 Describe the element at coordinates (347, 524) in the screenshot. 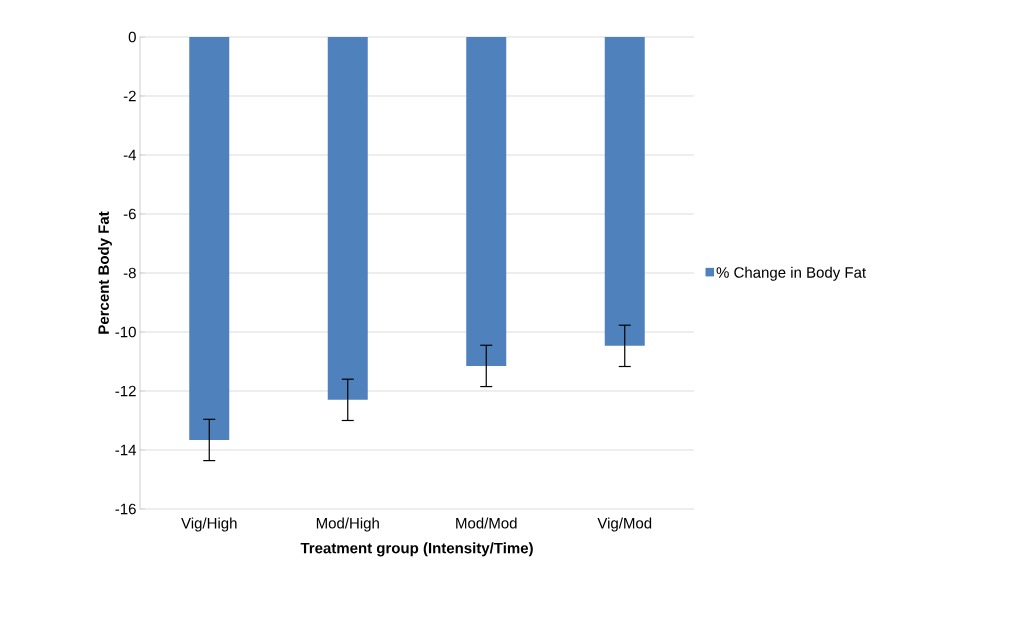

I see `x-tick-label: Mod/High` at that location.